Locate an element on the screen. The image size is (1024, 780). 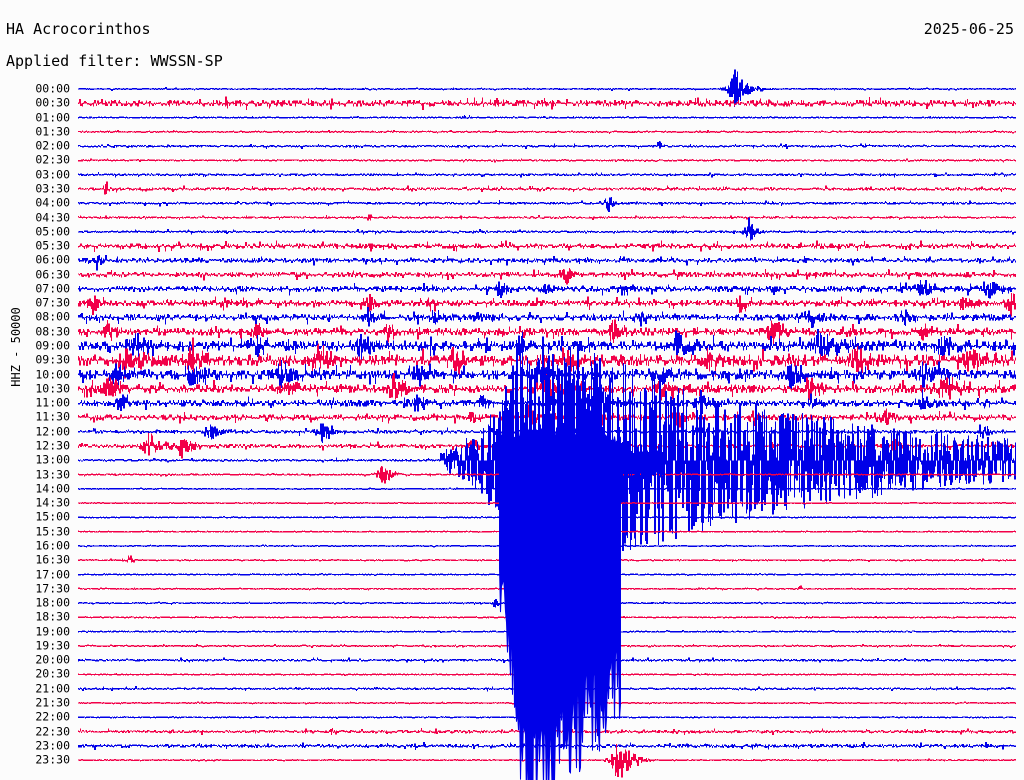
time-label: 20:00 is located at coordinates (52, 659).